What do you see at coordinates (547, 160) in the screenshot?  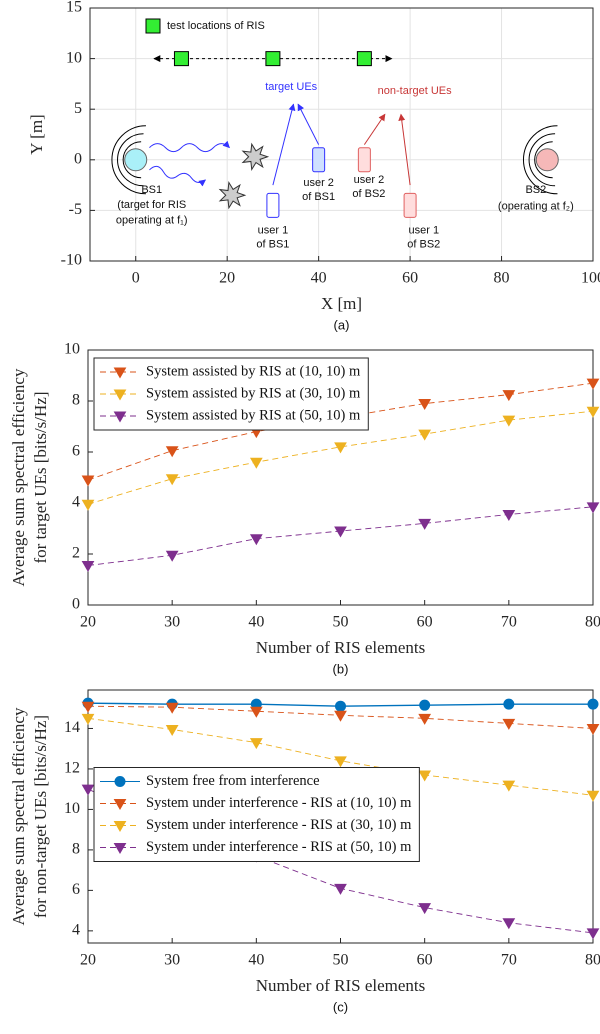 I see `bs2` at bounding box center [547, 160].